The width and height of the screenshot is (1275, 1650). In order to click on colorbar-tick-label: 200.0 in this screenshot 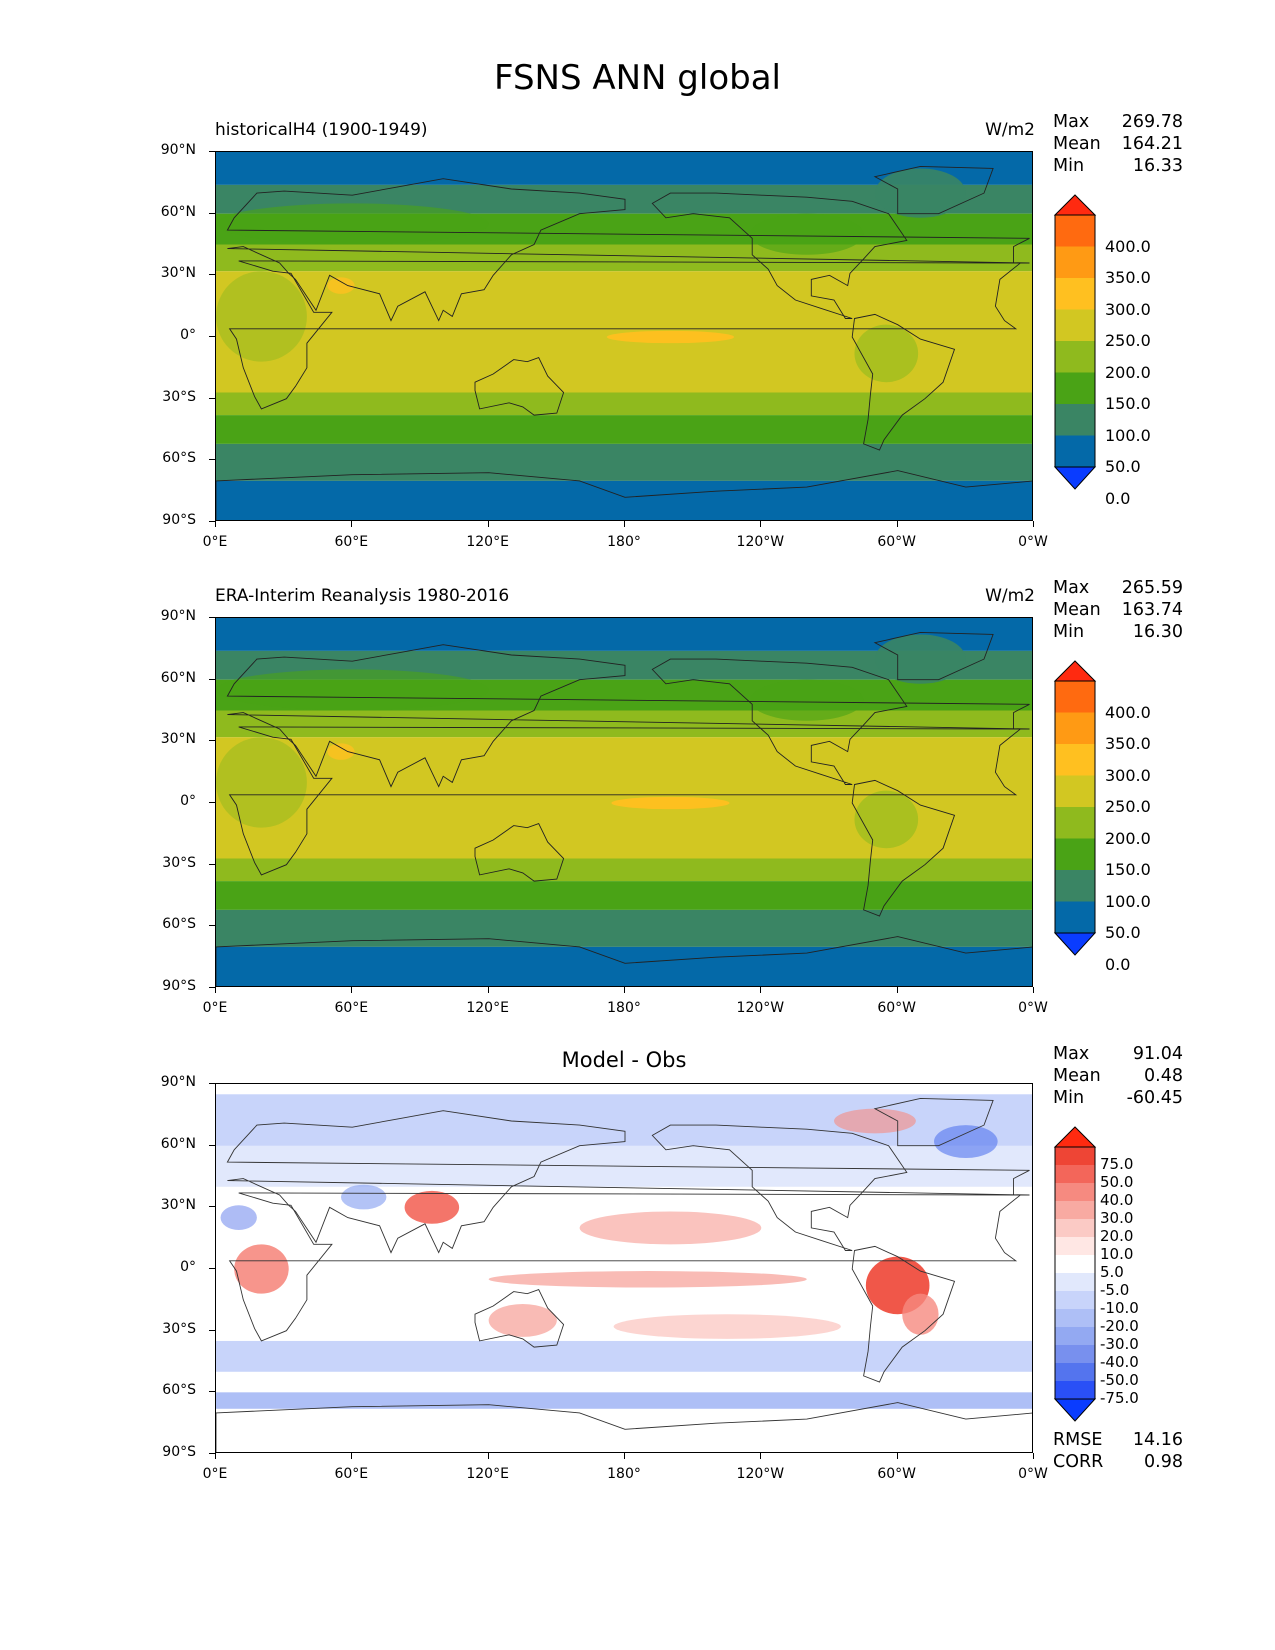, I will do `click(1128, 372)`.